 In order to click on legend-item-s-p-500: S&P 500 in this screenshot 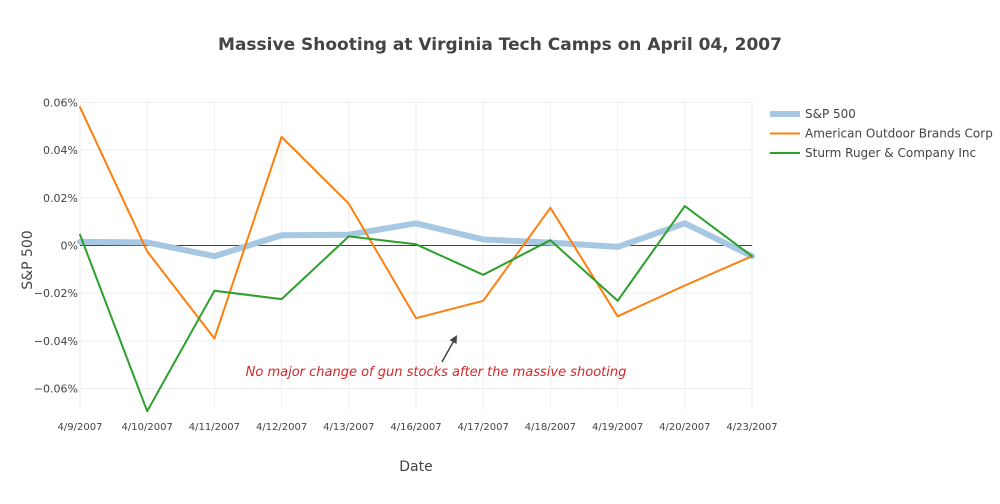, I will do `click(813, 114)`.